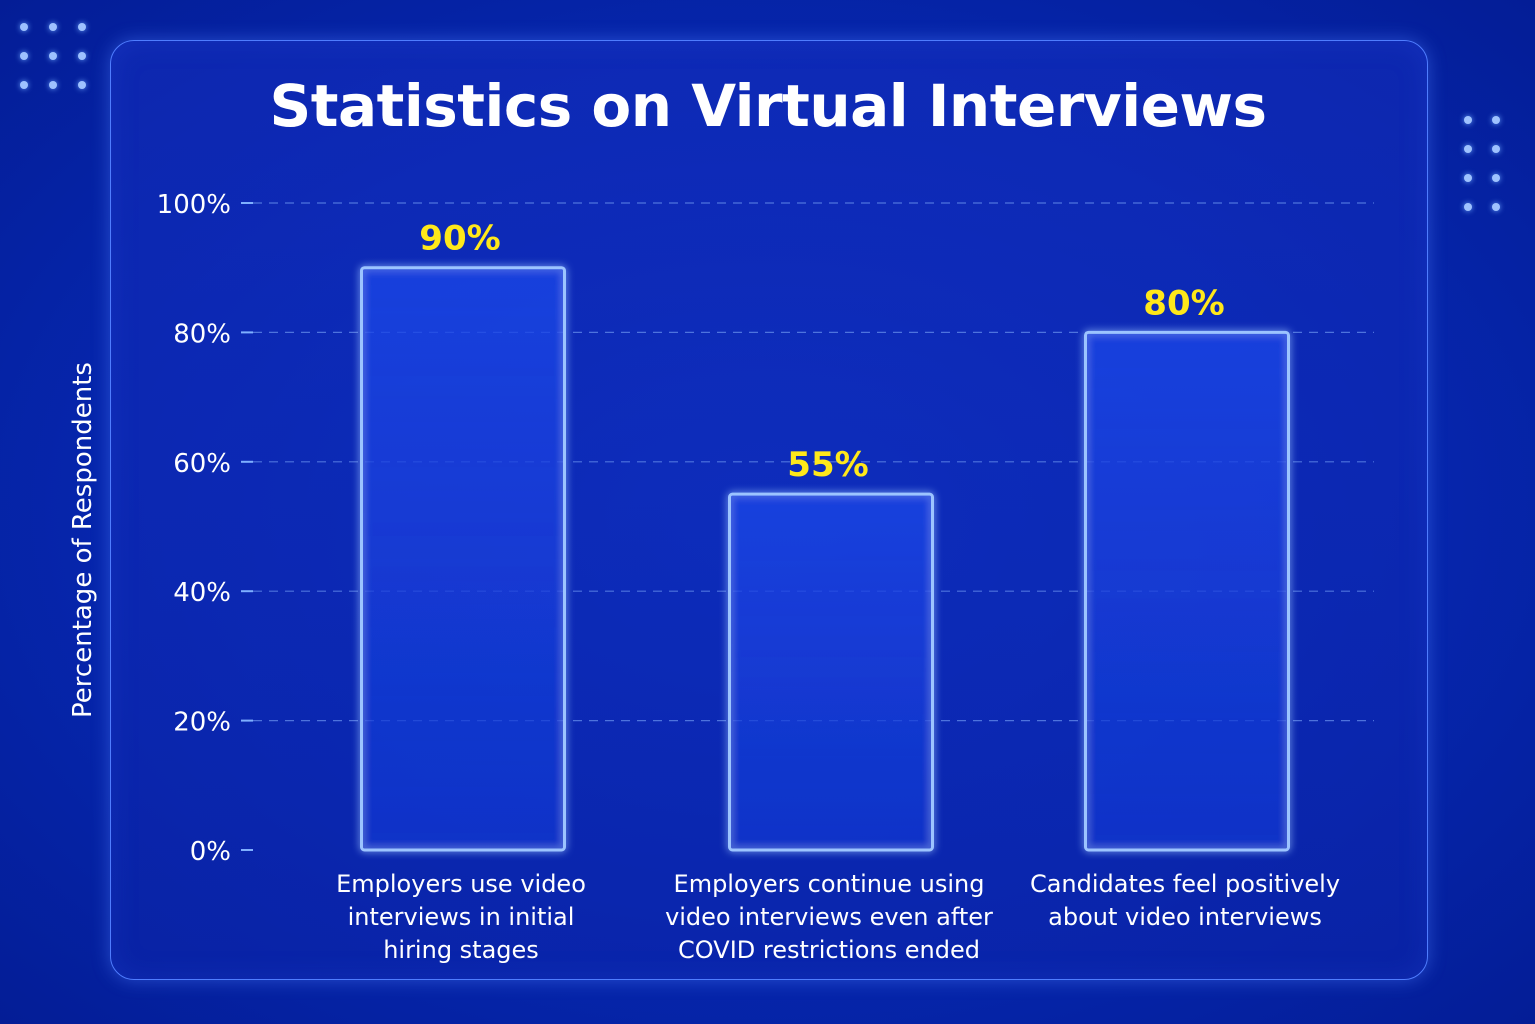  Describe the element at coordinates (1185, 917) in the screenshot. I see `x-category-label: about video interviews` at that location.